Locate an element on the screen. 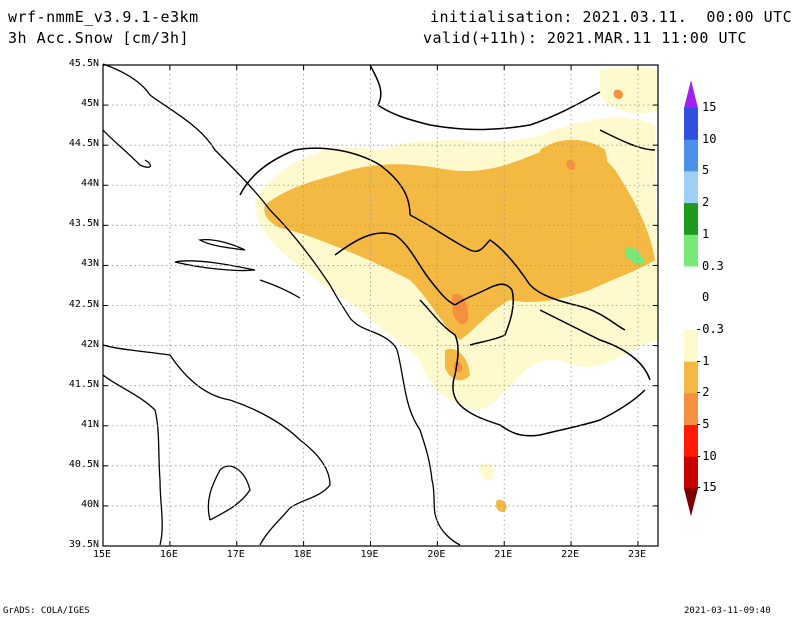 The width and height of the screenshot is (800, 618). lat-tick-label: 41N is located at coordinates (89, 424).